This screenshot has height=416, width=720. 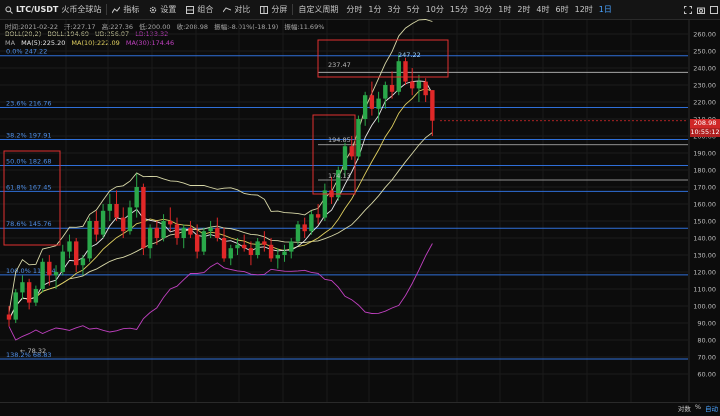 What do you see at coordinates (334, 154) in the screenshot?
I see `annotation-box-mid` at bounding box center [334, 154].